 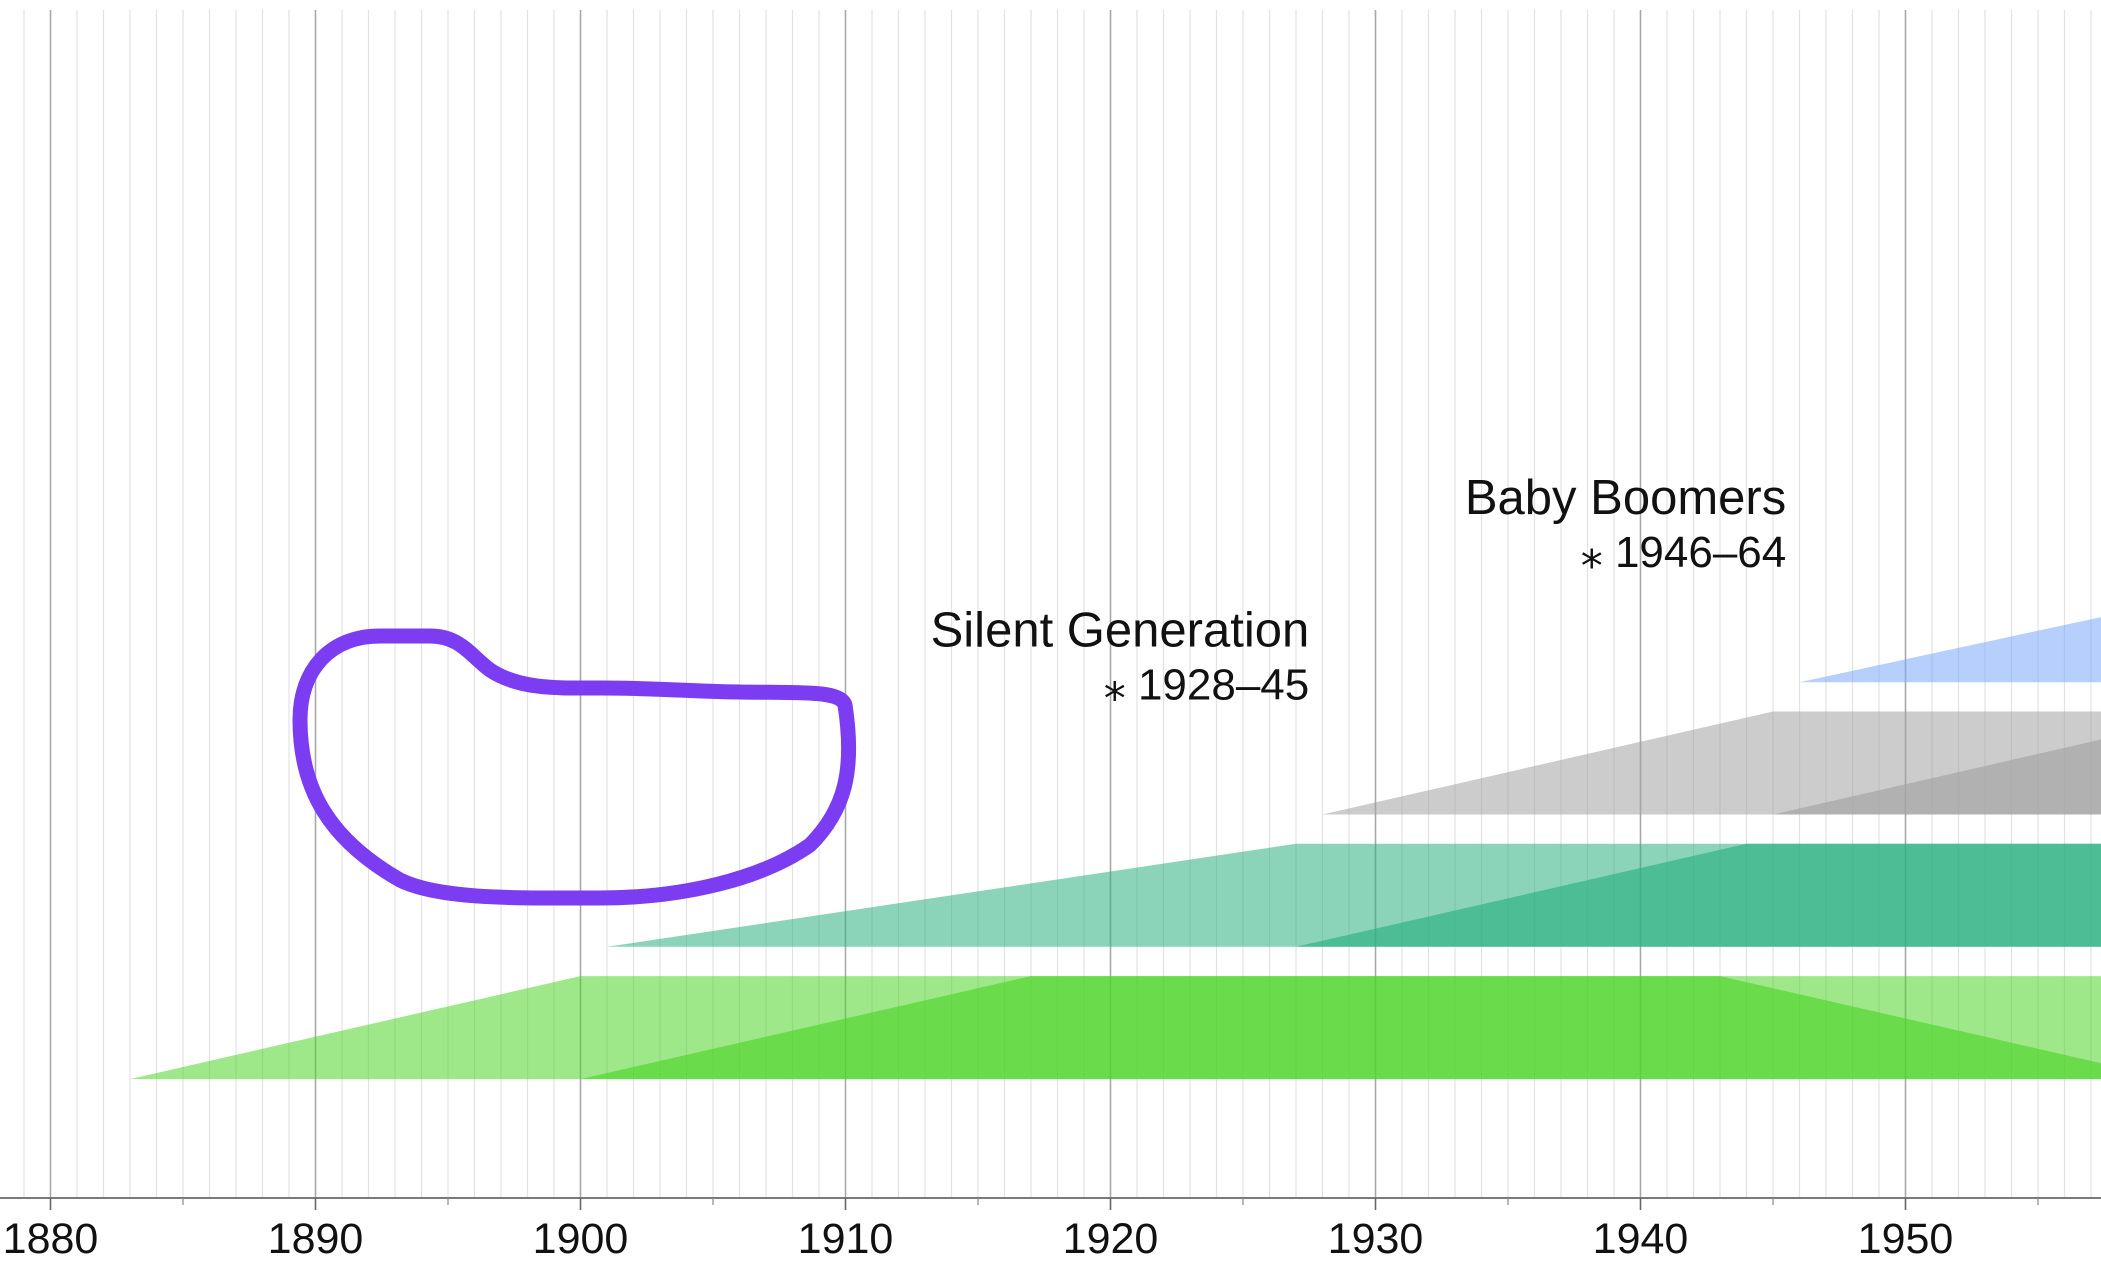 I want to click on generation-name: Baby Boomers, so click(x=1625, y=498).